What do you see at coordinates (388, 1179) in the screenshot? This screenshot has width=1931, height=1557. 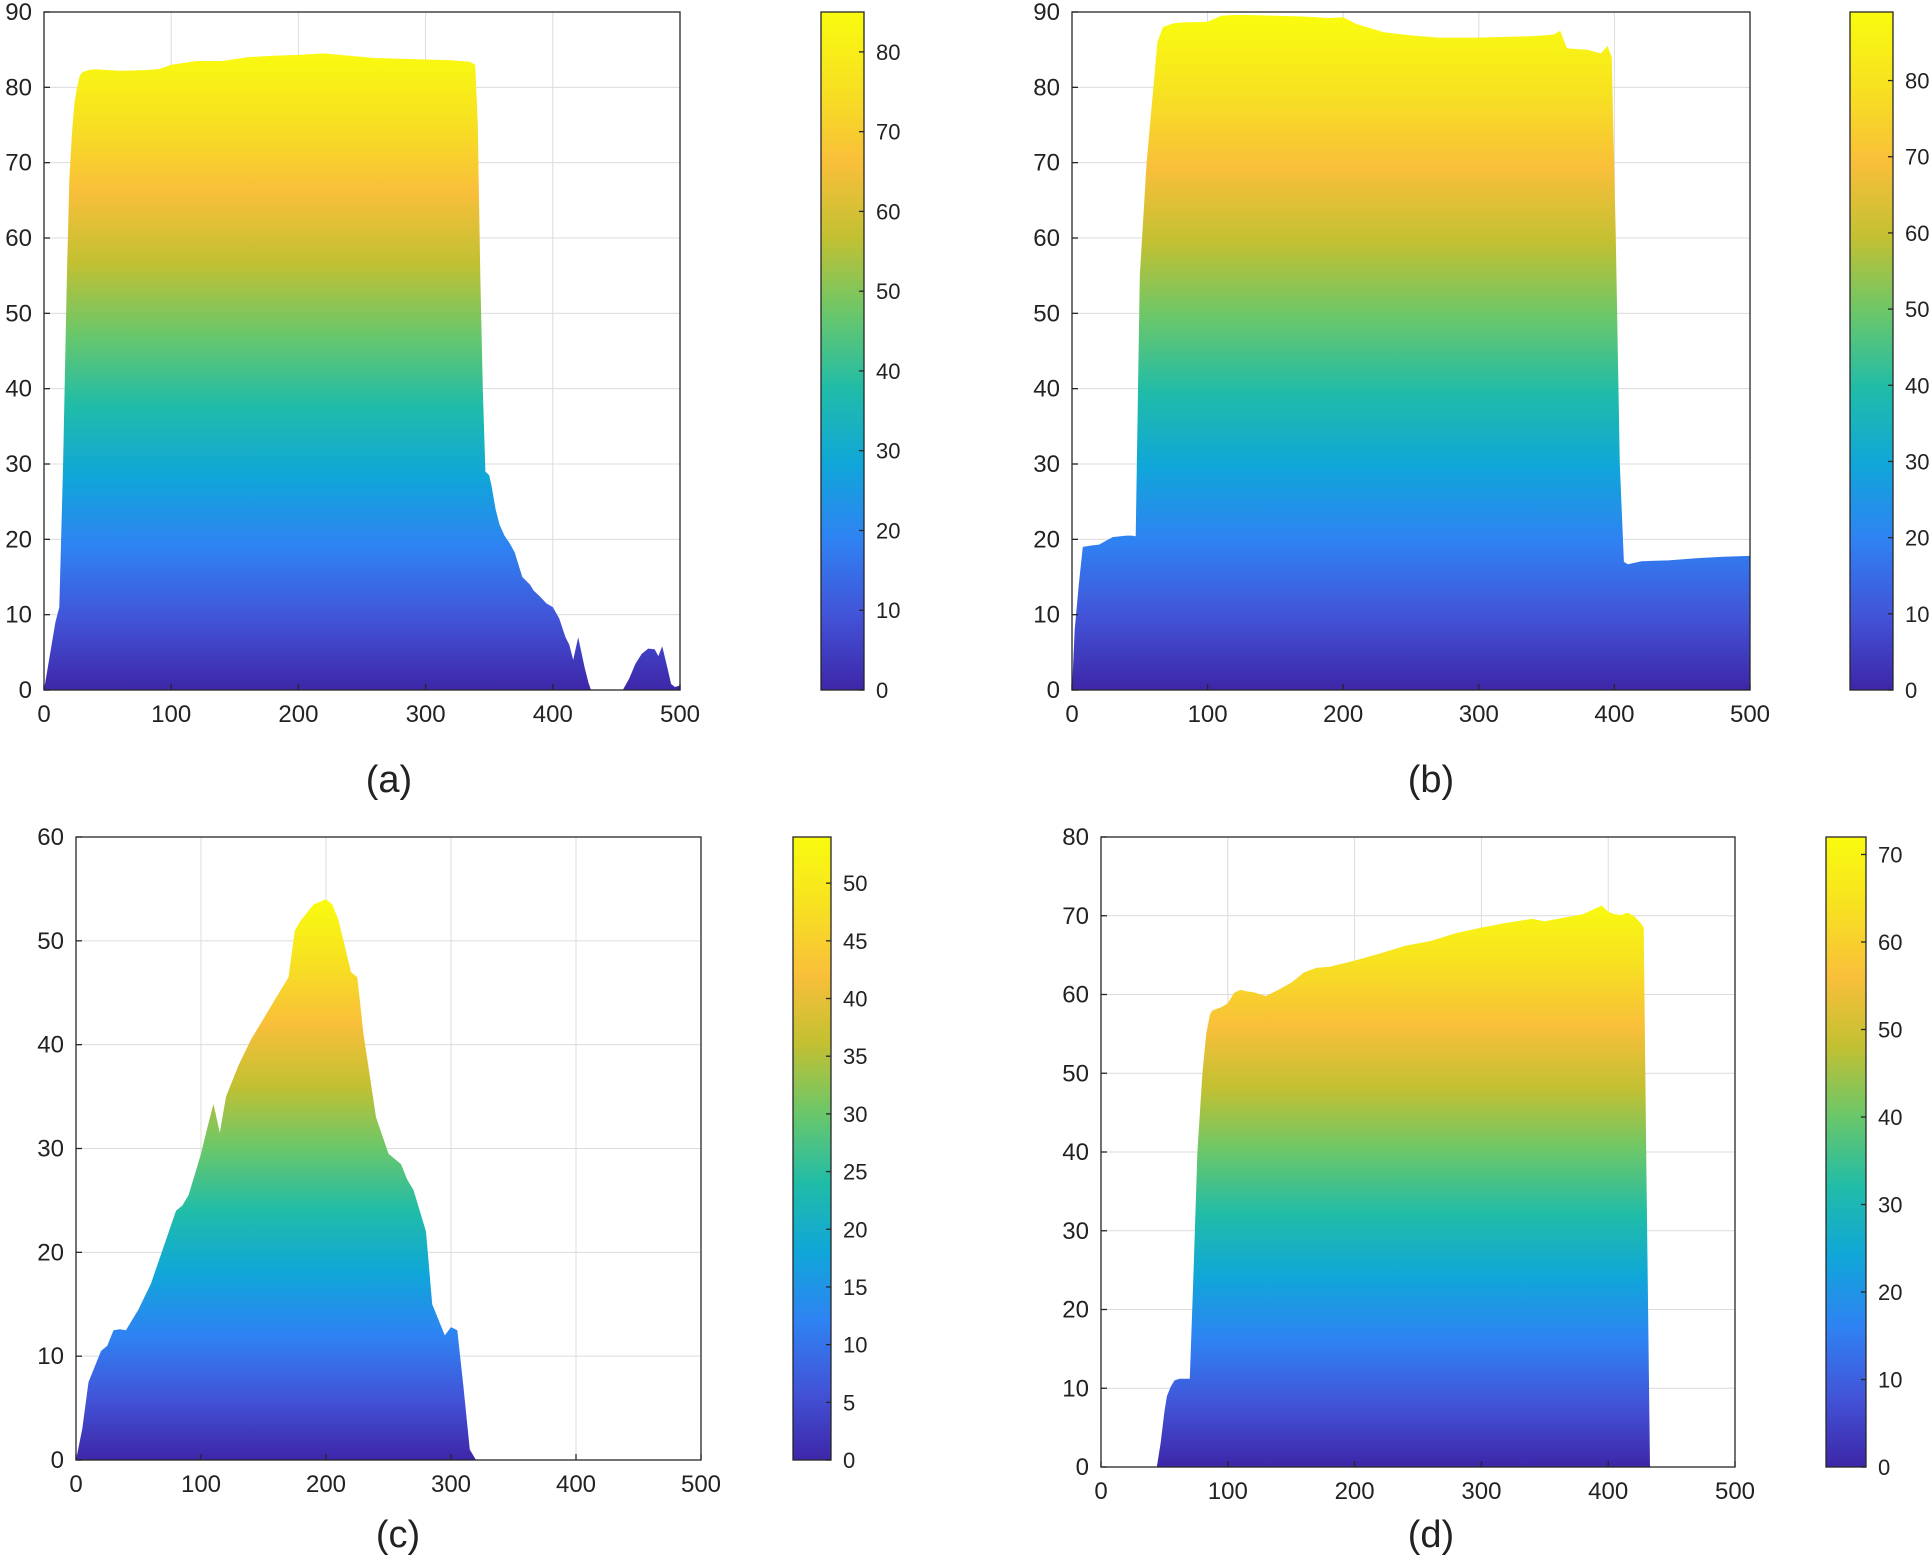 I see `area-series-c` at bounding box center [388, 1179].